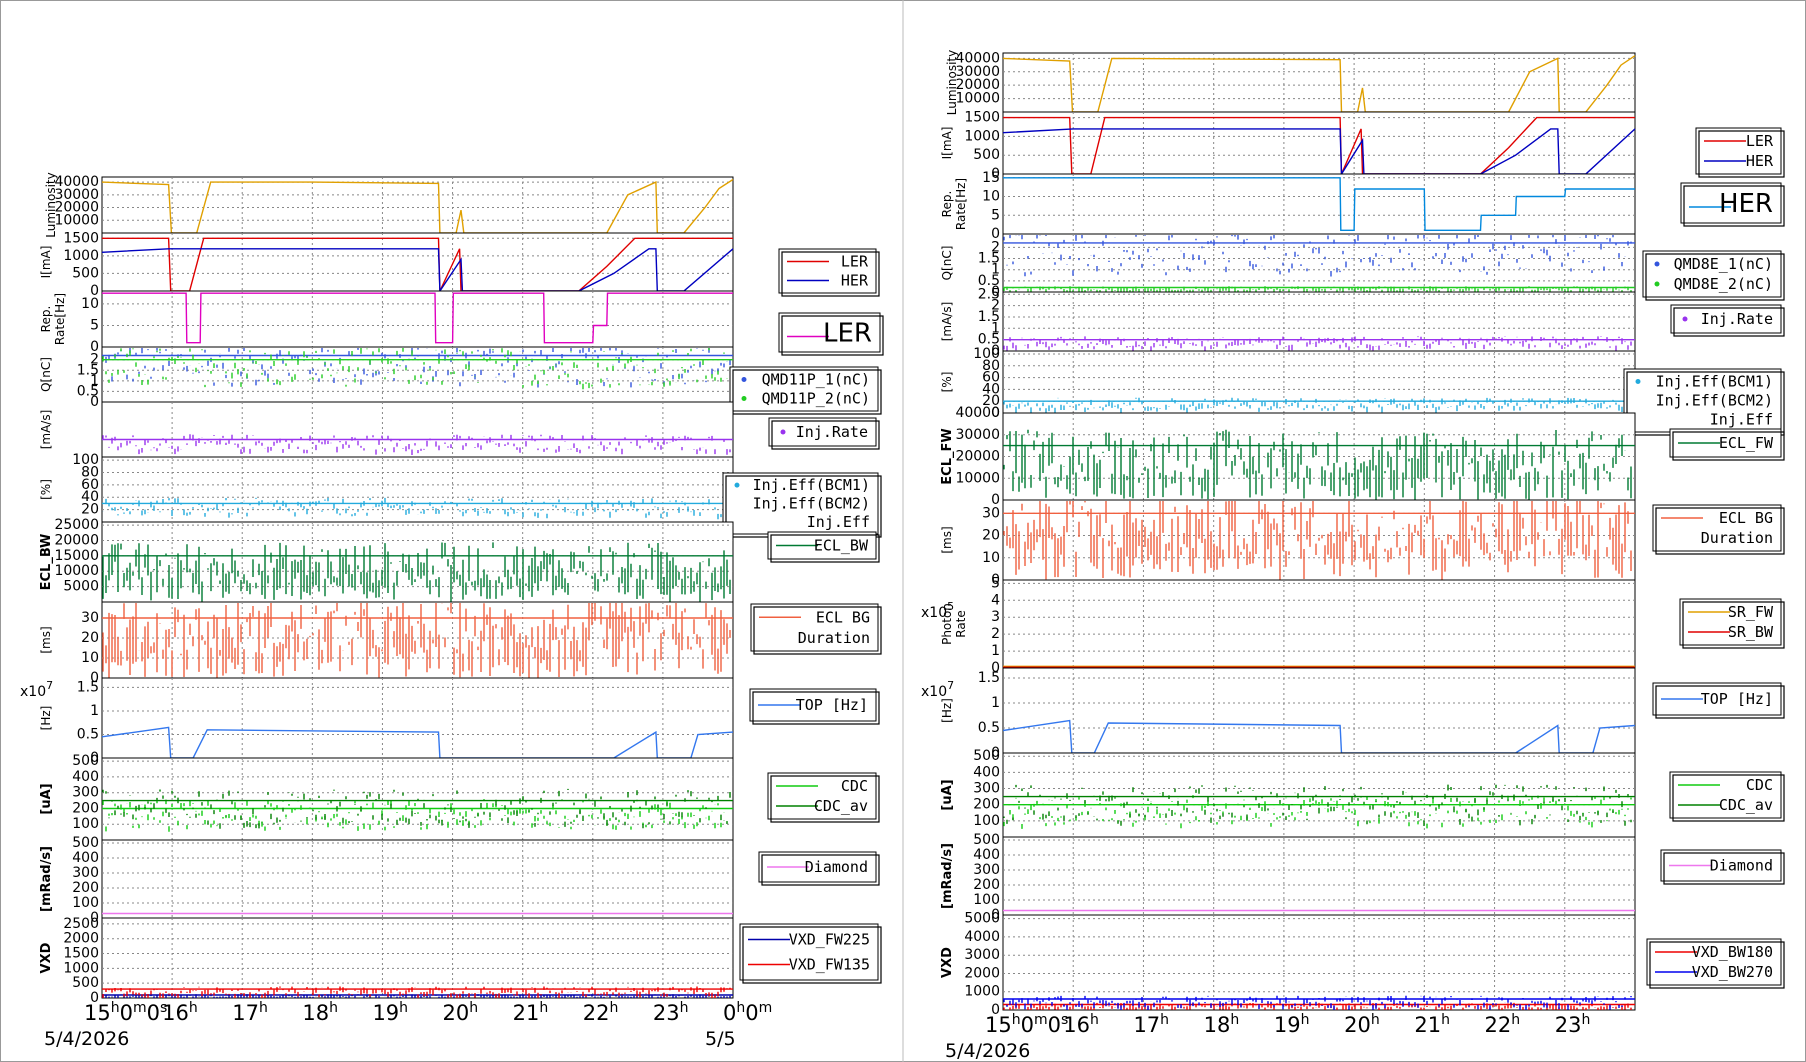 The width and height of the screenshot is (1806, 1062). Describe the element at coordinates (982, 937) in the screenshot. I see `y-tick-label: 4000` at that location.